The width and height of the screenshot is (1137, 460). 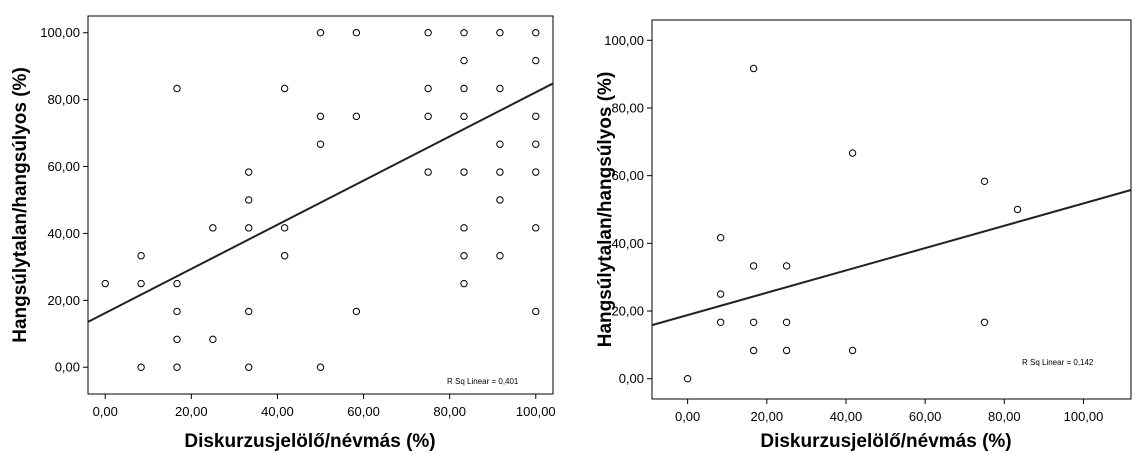 I want to click on r-squared-annotation: R Sq Linear = 0,401, so click(x=483, y=381).